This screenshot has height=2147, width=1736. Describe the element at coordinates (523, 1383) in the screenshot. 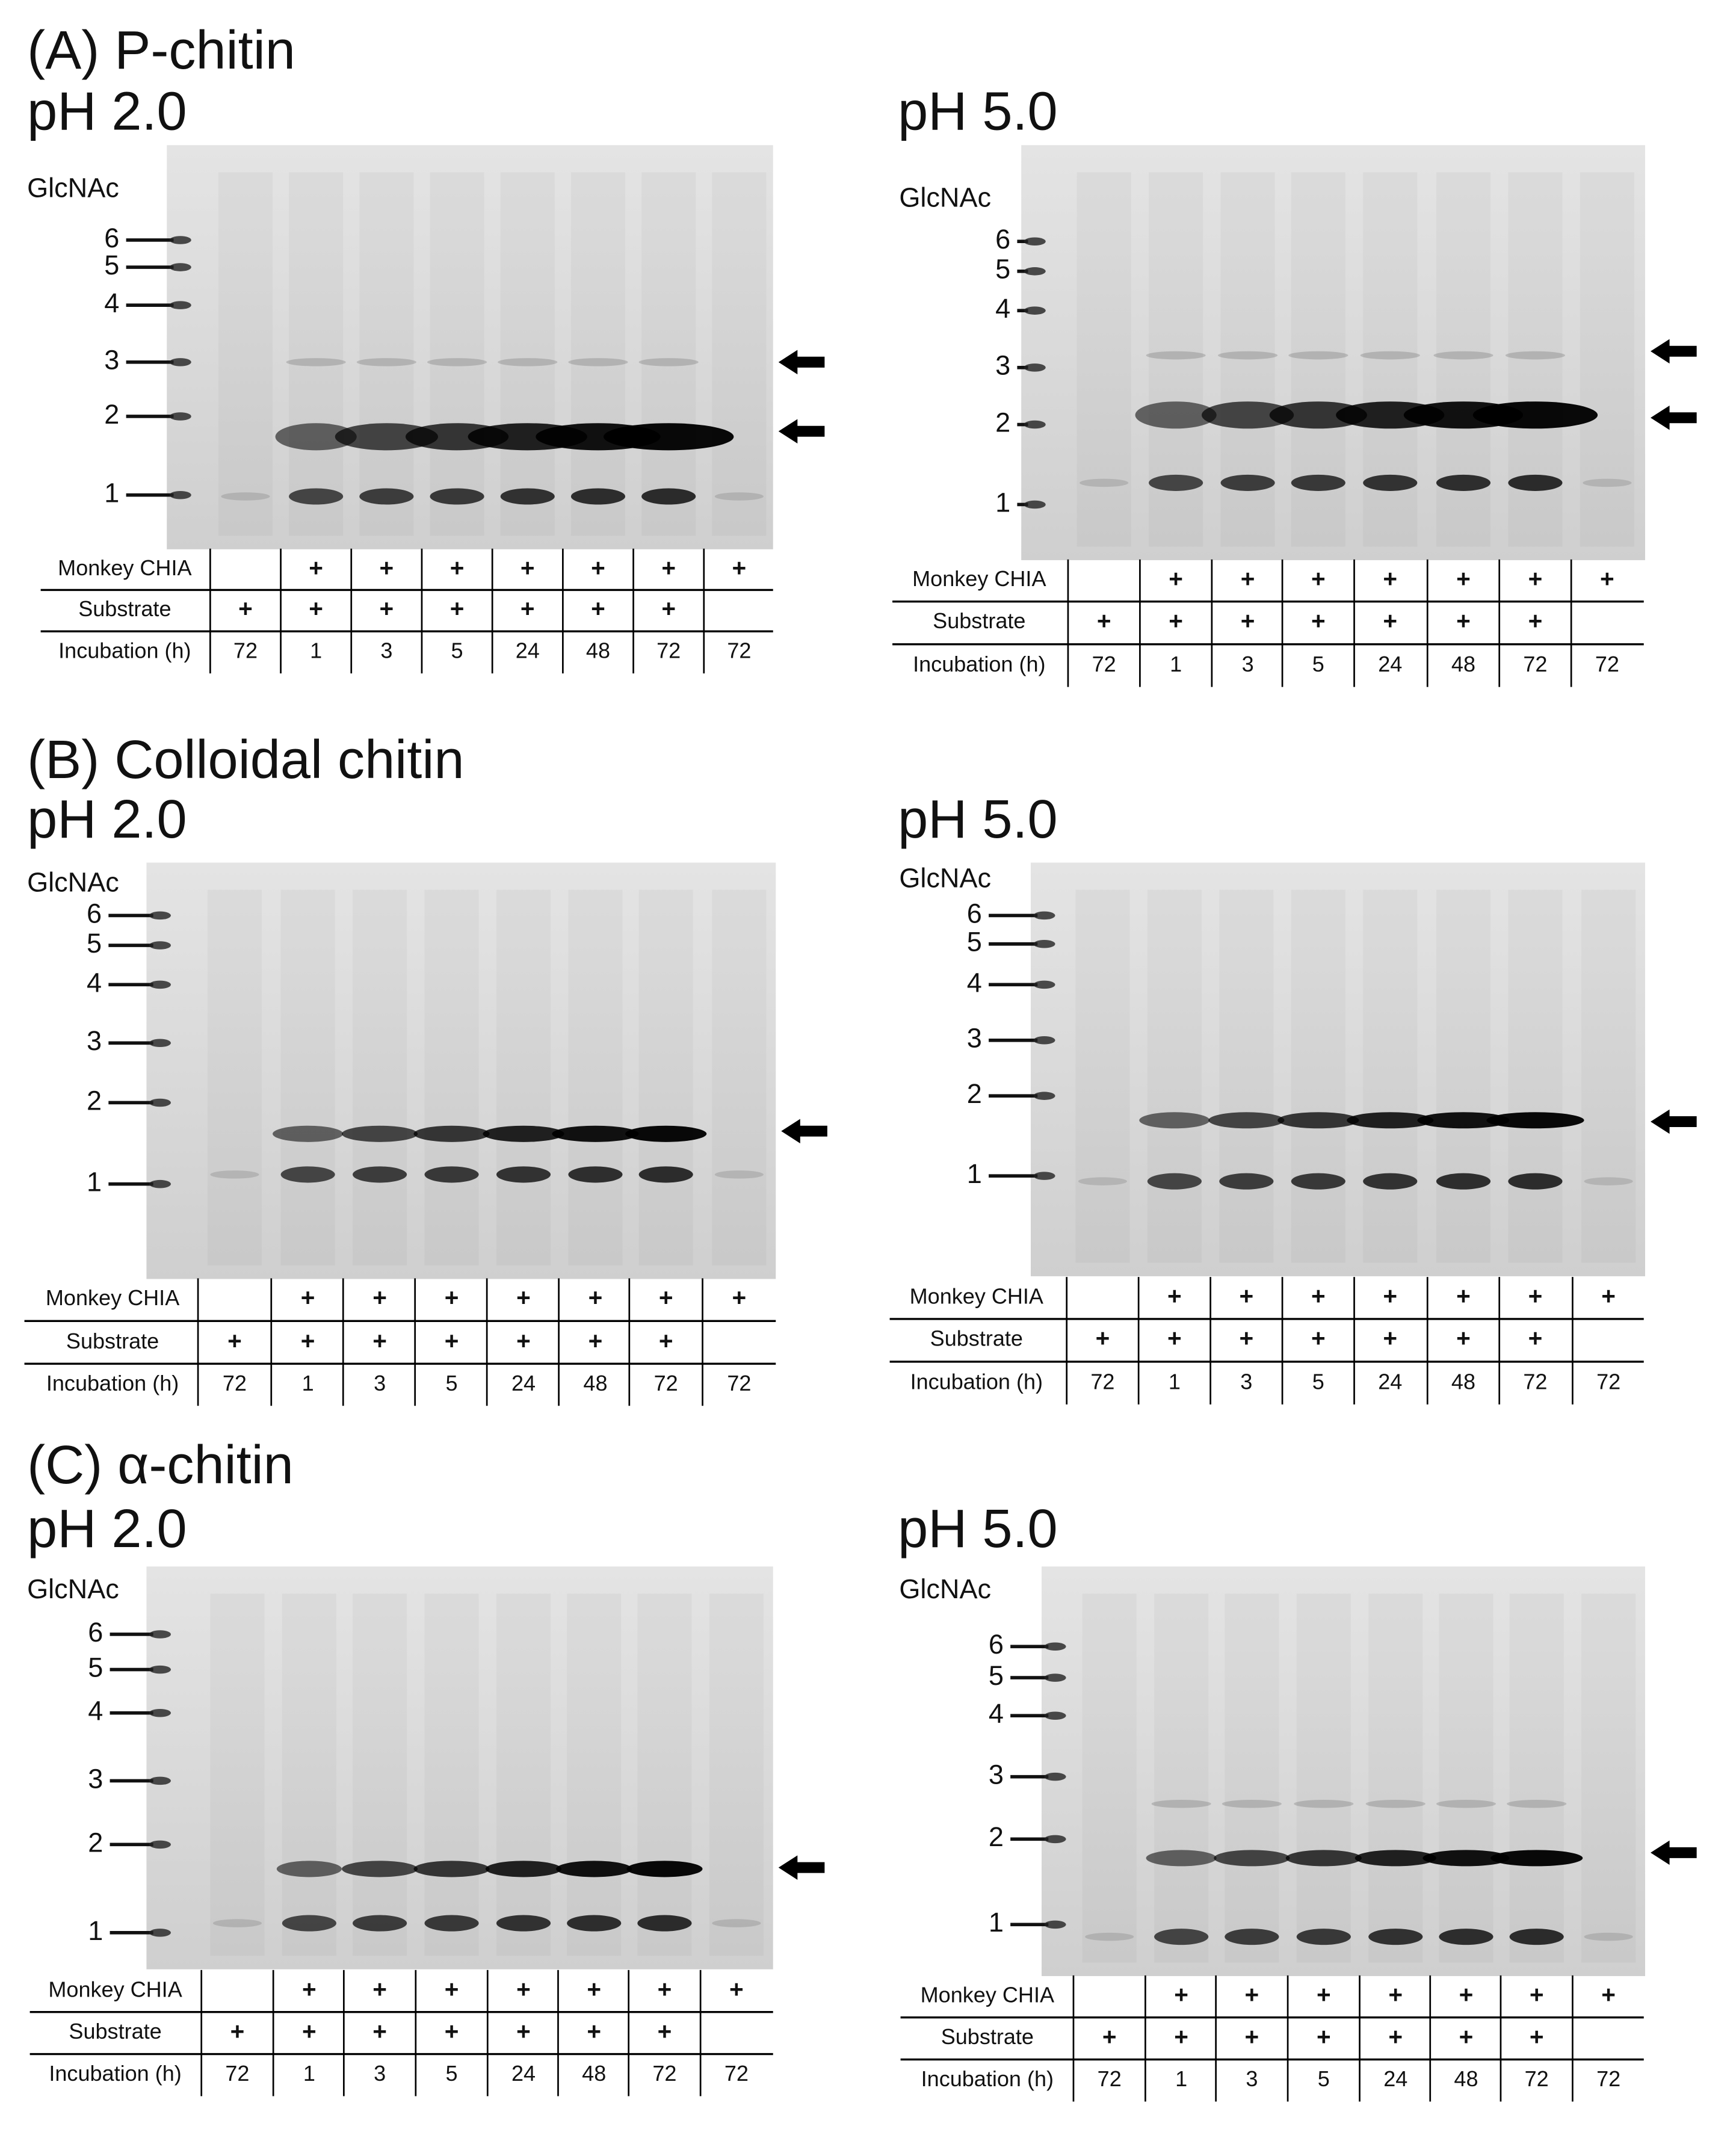

I see `table-cell: 24` at that location.